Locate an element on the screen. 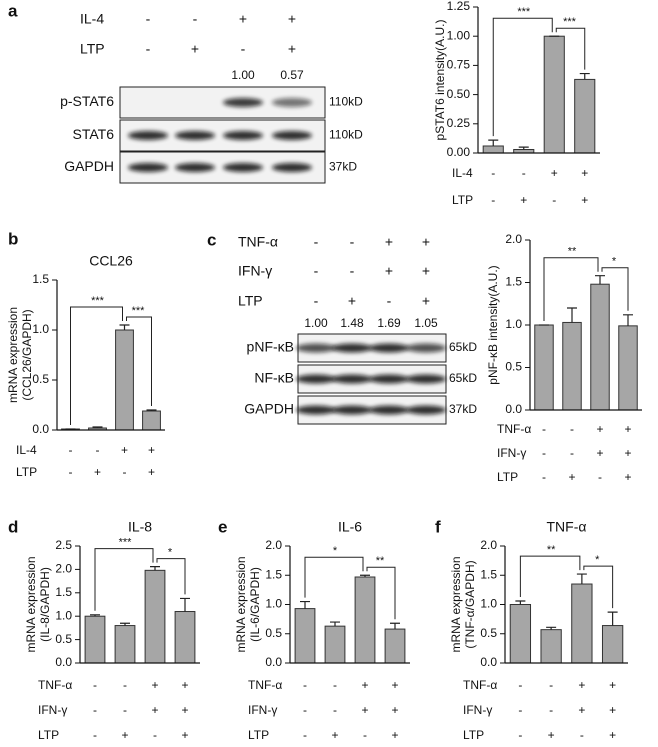  y-axis-label: (CCL26/GAPDH) is located at coordinates (27, 354).